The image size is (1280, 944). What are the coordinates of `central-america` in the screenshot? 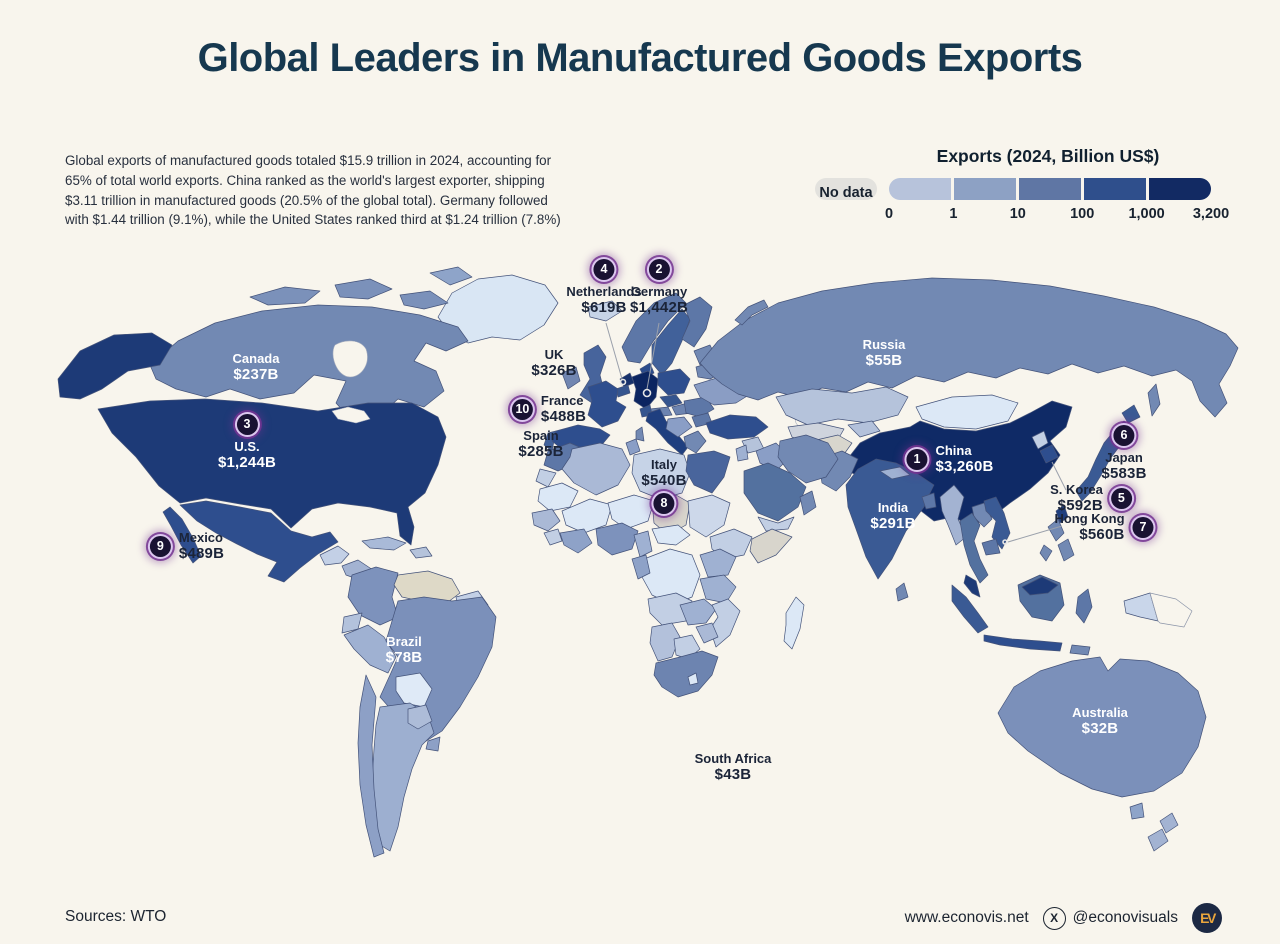 It's located at (334, 555).